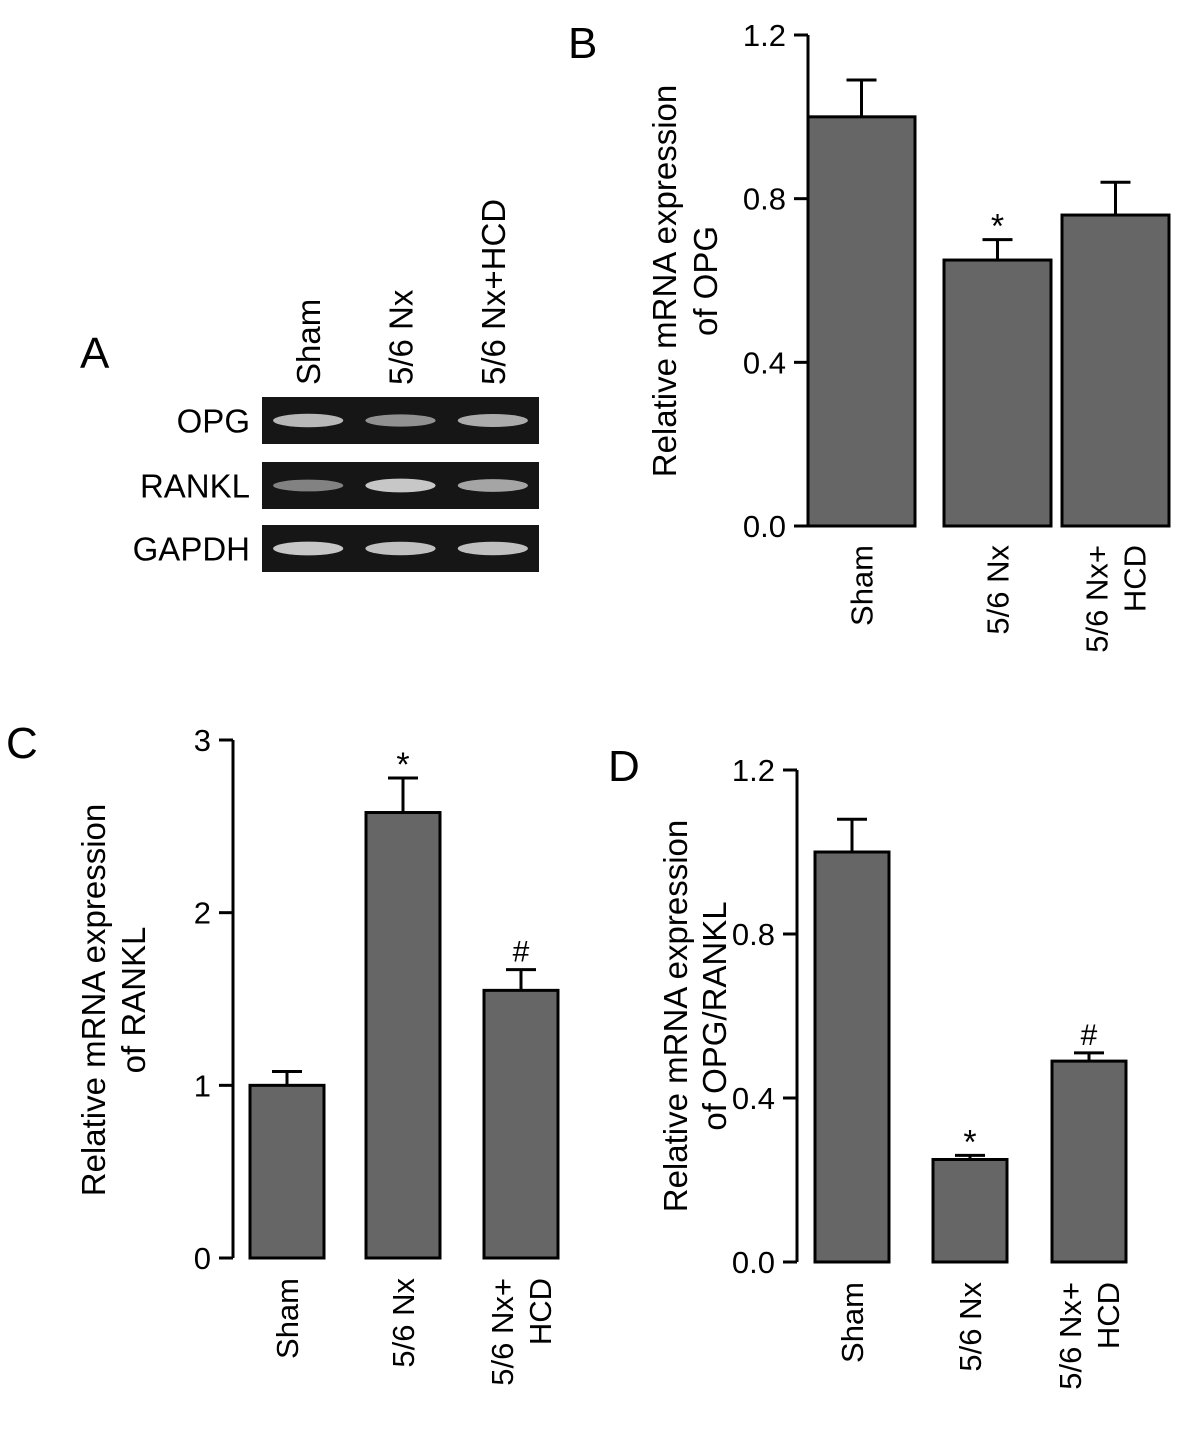 This screenshot has height=1447, width=1181. I want to click on y-axis-label: of OPG, so click(705, 281).